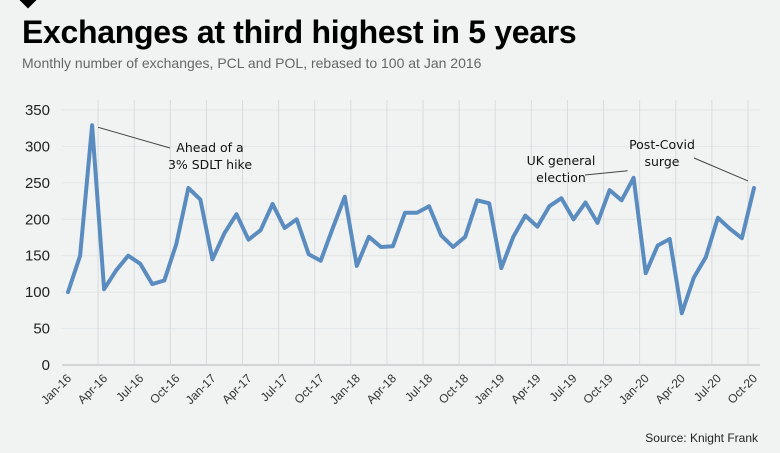 Image resolution: width=780 pixels, height=453 pixels. Describe the element at coordinates (93, 389) in the screenshot. I see `x-tick-label: Apr-16` at that location.